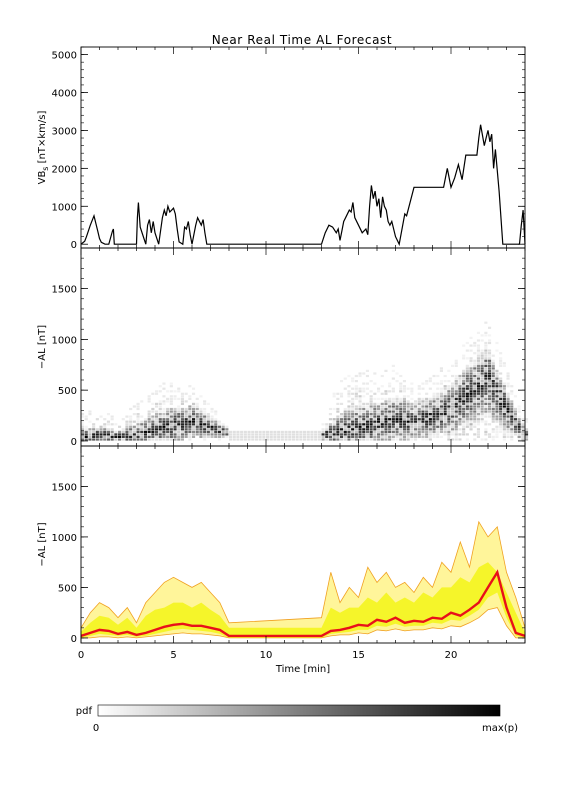 The height and width of the screenshot is (792, 576). Describe the element at coordinates (303, 600) in the screenshot. I see `inner-uncertainty-band` at that location.